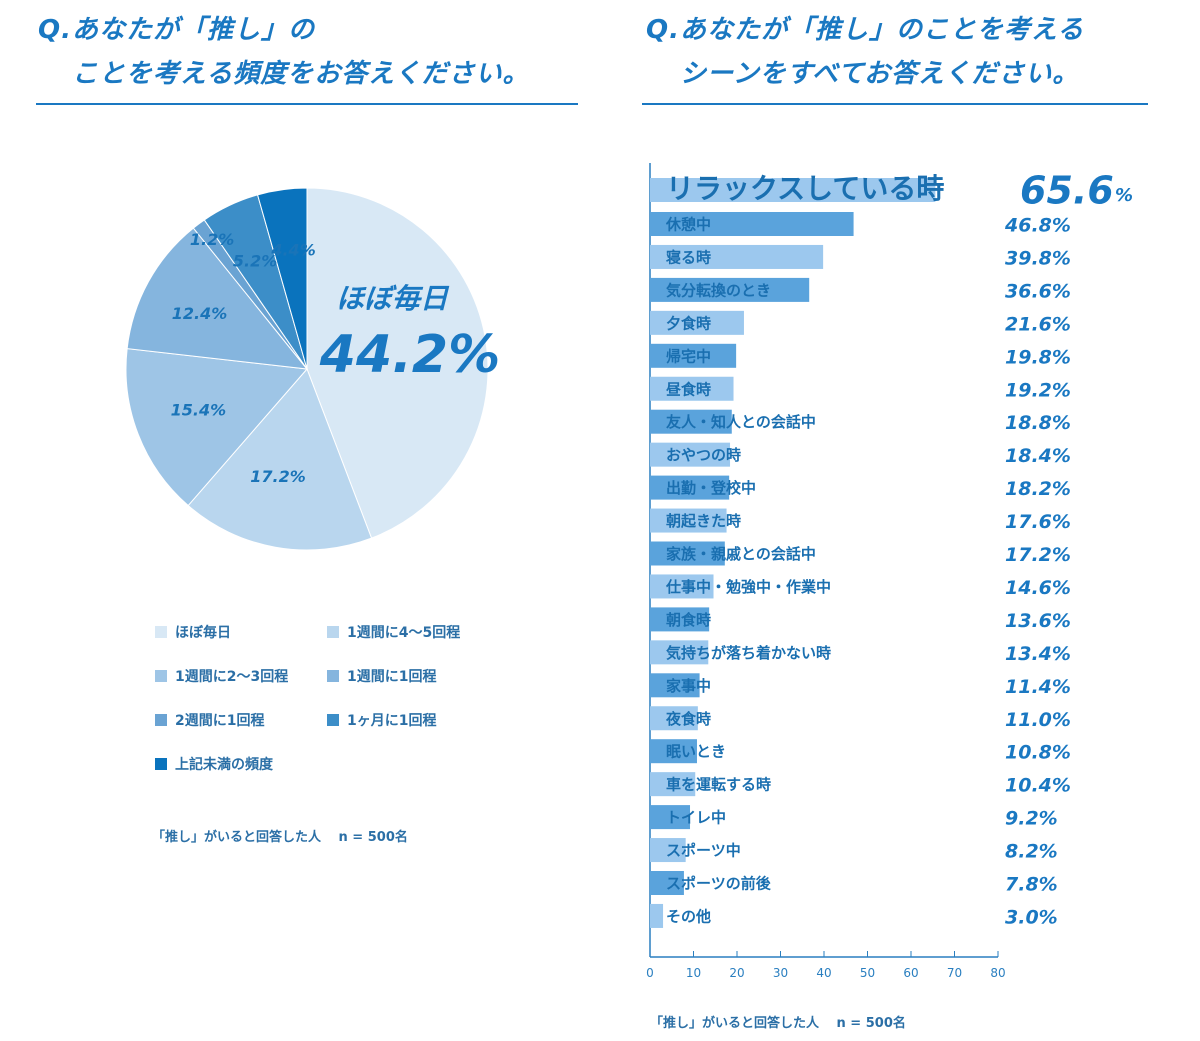 The width and height of the screenshot is (1200, 1041). Describe the element at coordinates (748, 653) in the screenshot. I see `bar-category-label: 気持ちが落ち着かない時` at that location.